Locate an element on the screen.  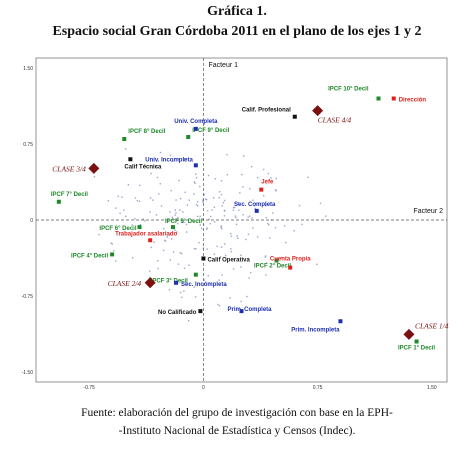
point-marker-univ-incompleta is located at coordinates (195, 165).